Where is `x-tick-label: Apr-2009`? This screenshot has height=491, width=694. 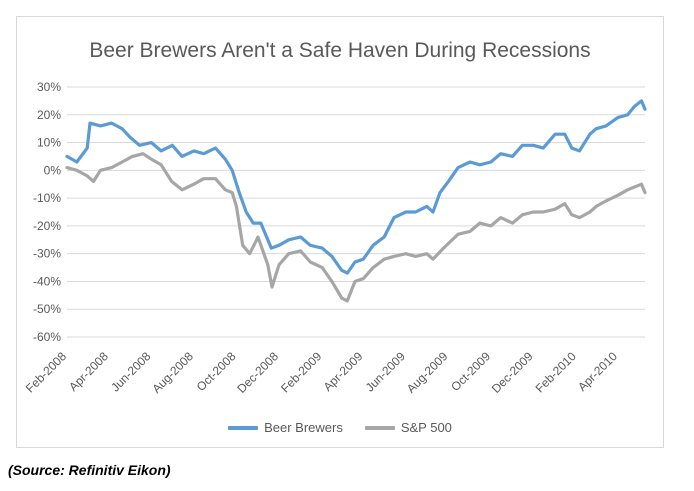 x-tick-label: Apr-2009 is located at coordinates (343, 371).